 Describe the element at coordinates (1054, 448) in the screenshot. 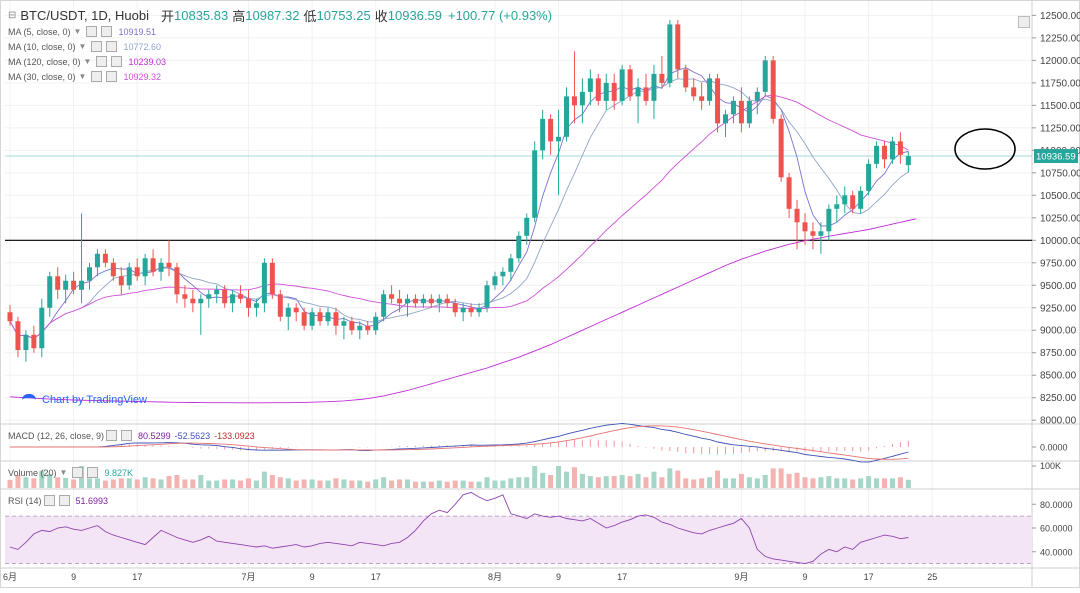

I see `macd-tick-label: 0.0000` at that location.